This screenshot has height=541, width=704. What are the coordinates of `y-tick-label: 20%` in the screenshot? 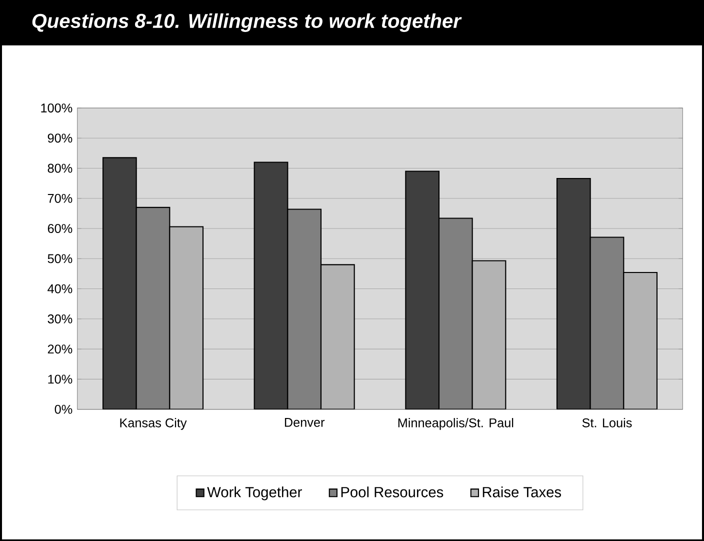 It's located at (60, 349).